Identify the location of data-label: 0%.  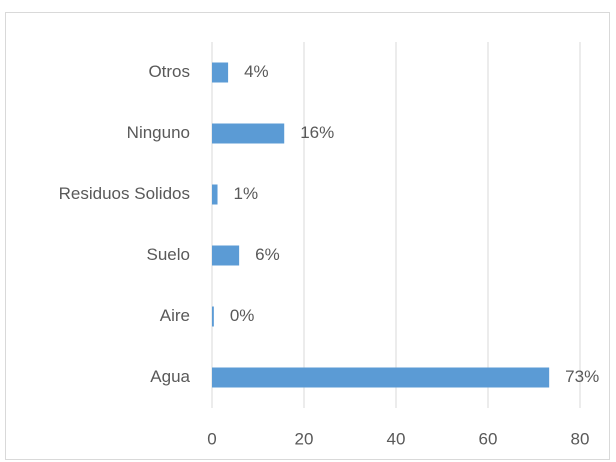
(242, 315).